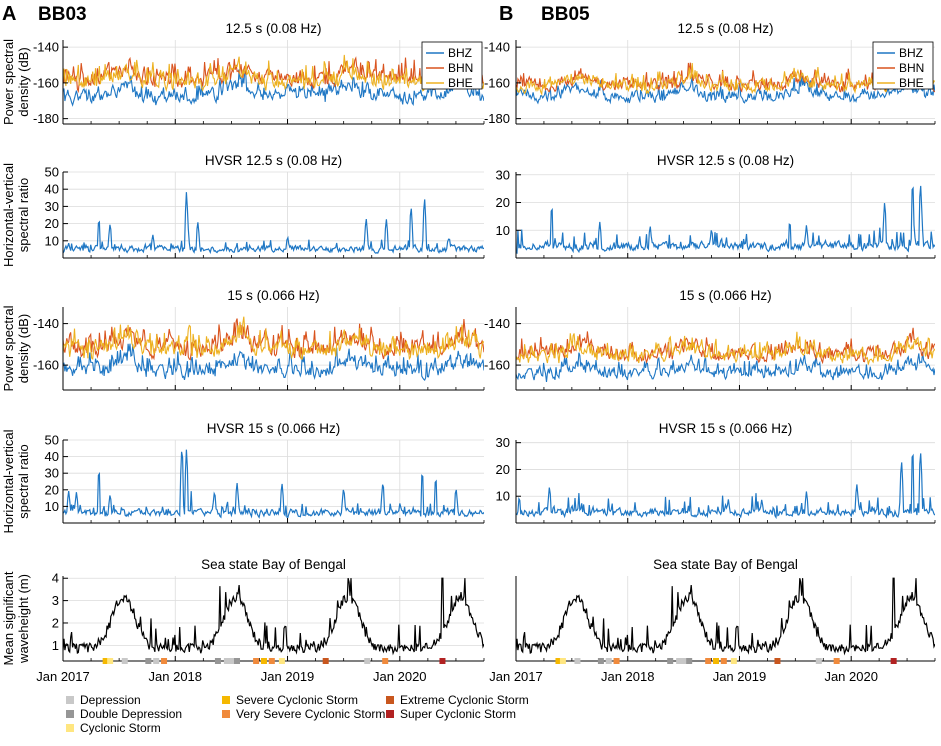 This screenshot has height=746, width=941. I want to click on x-tick-label: Jan 2019, so click(740, 676).